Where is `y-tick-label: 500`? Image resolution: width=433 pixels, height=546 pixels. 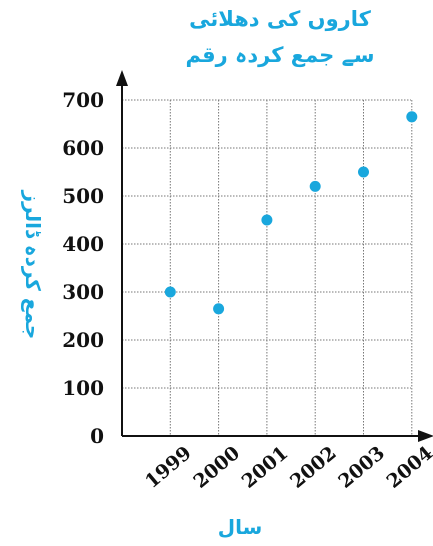
y-tick-label: 500 is located at coordinates (83, 196).